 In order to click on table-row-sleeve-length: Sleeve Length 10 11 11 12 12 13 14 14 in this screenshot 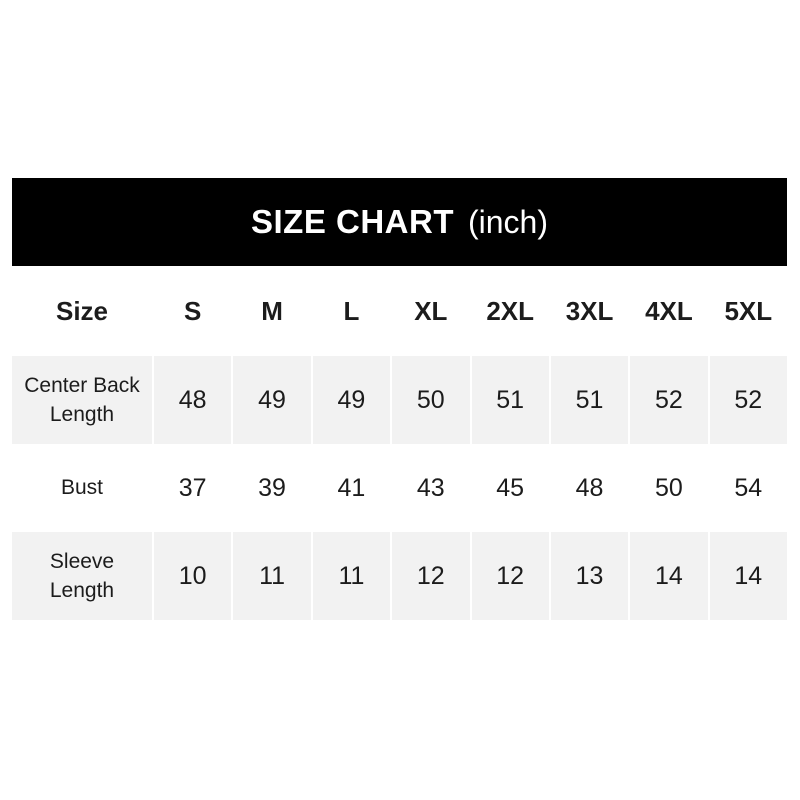, I will do `click(399, 576)`.